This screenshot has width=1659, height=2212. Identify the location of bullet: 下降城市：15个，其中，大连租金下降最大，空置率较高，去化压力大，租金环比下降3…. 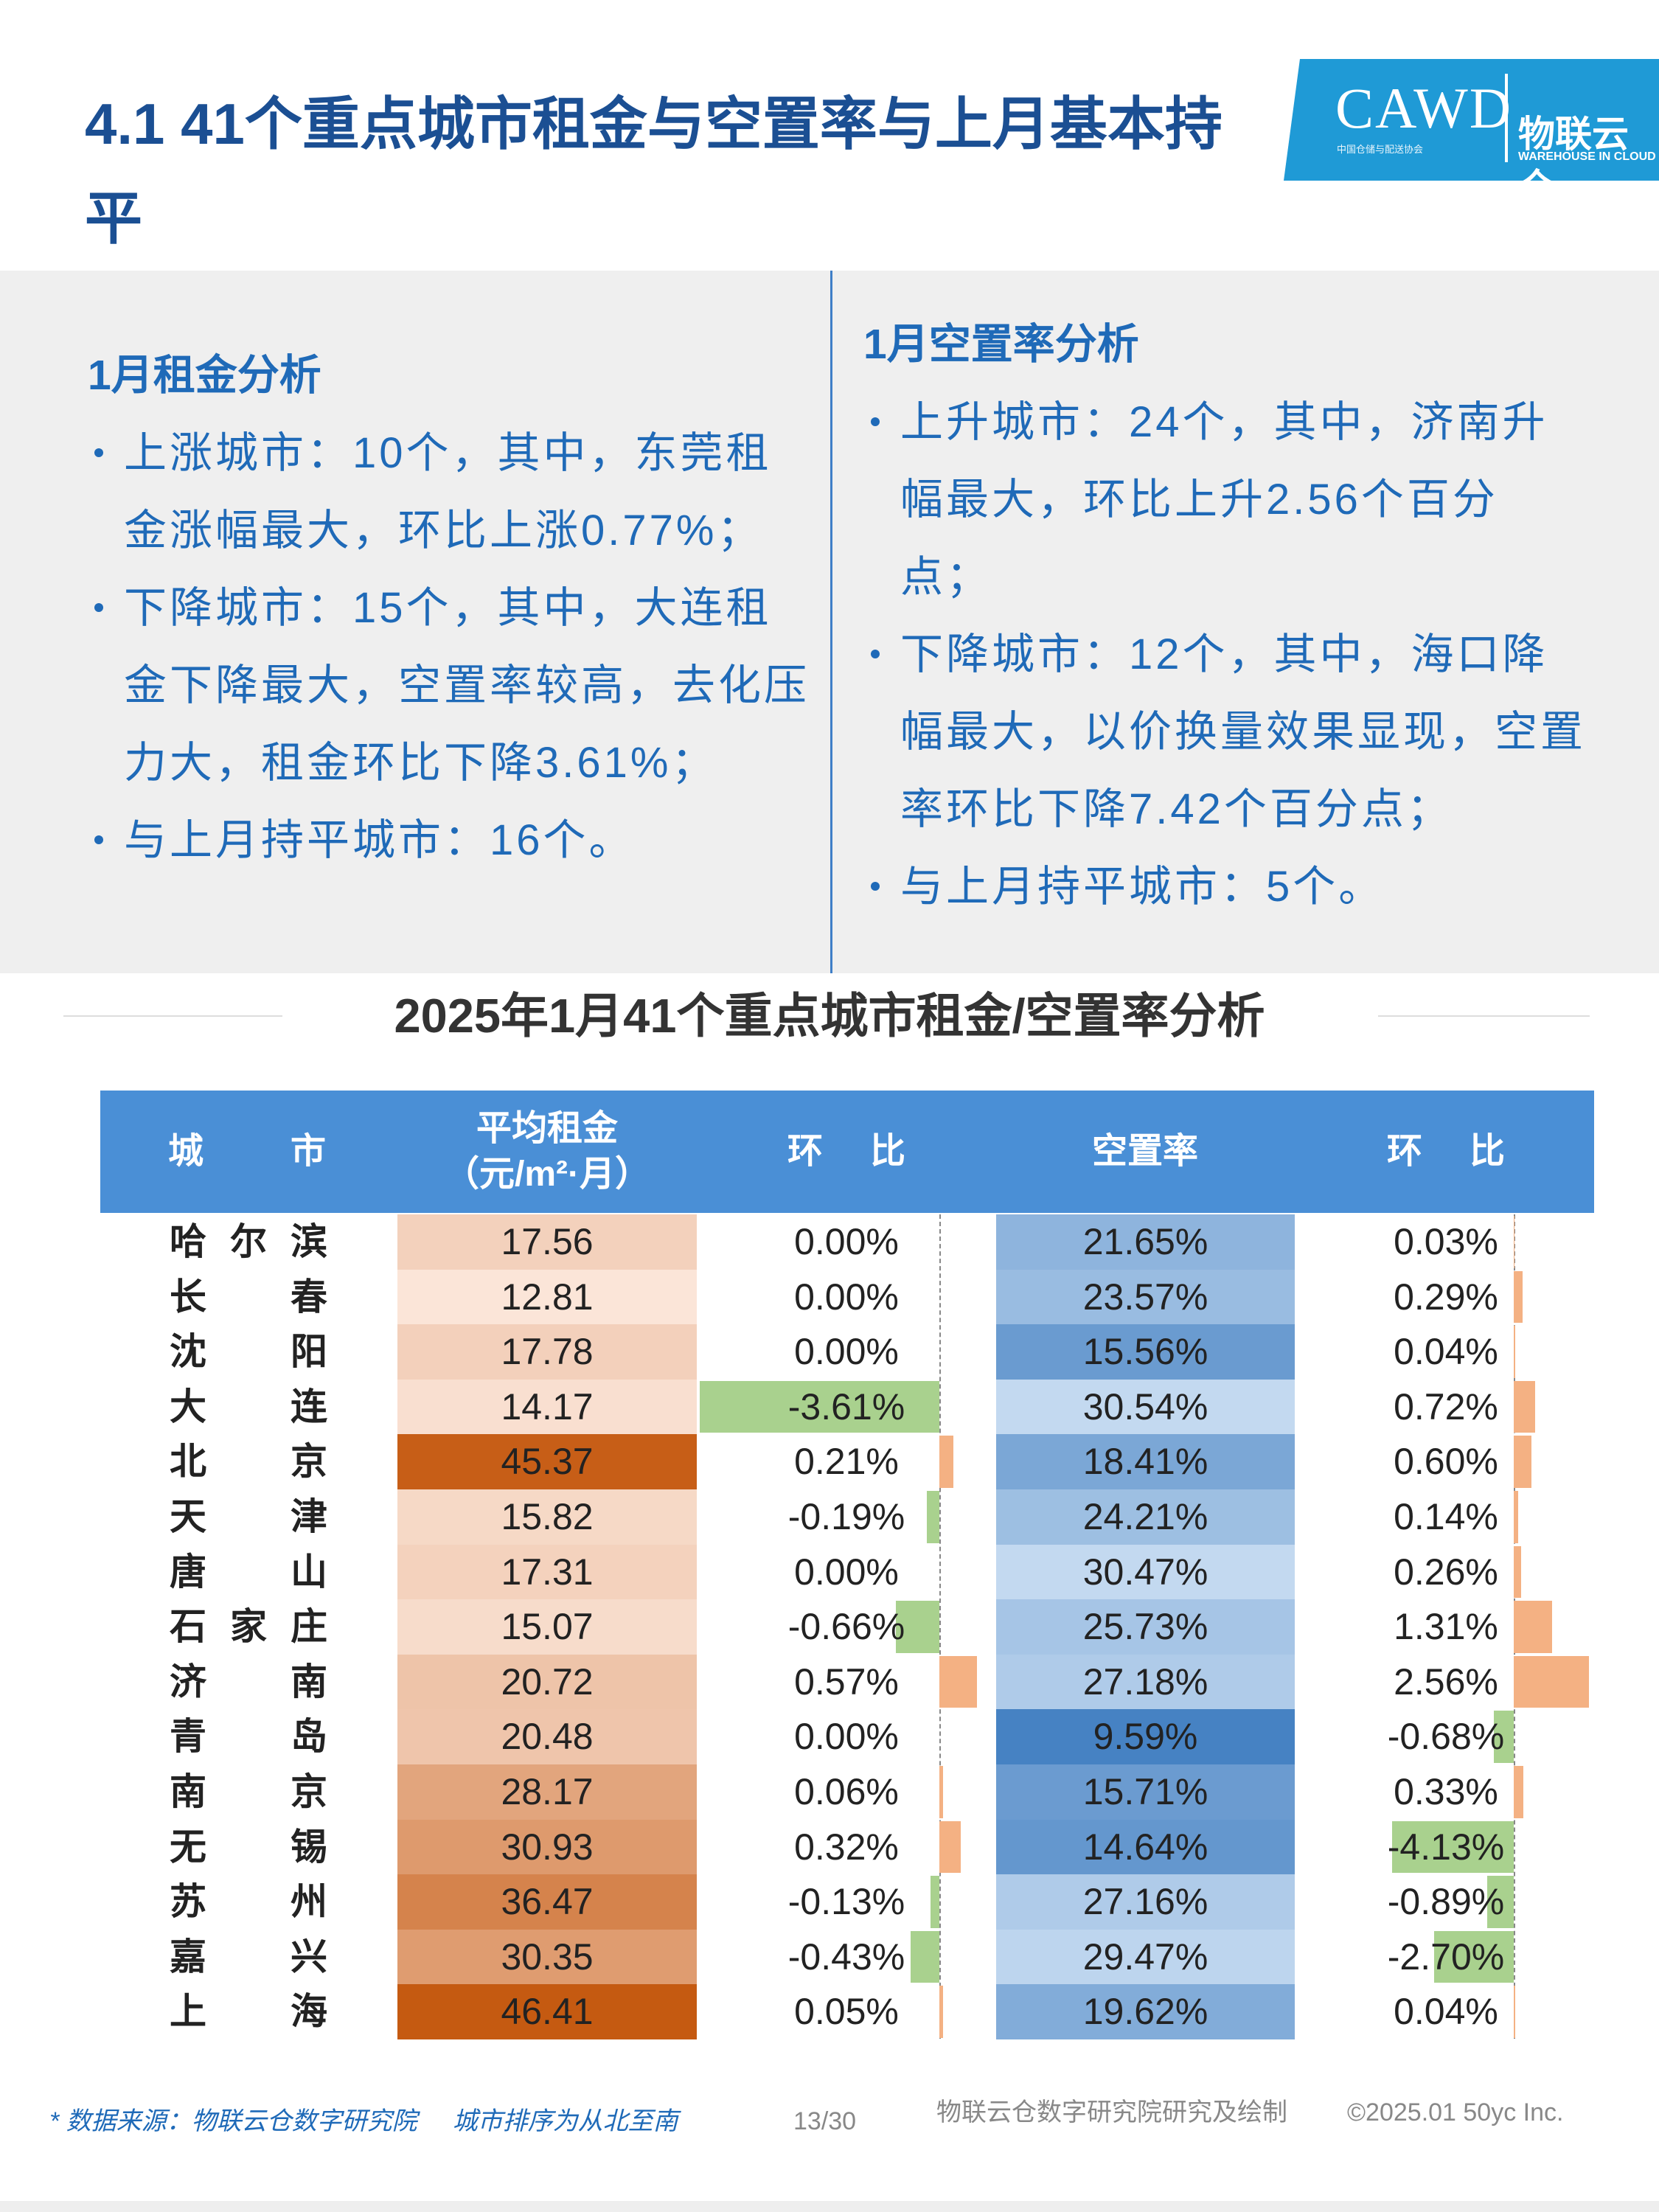
(452, 685).